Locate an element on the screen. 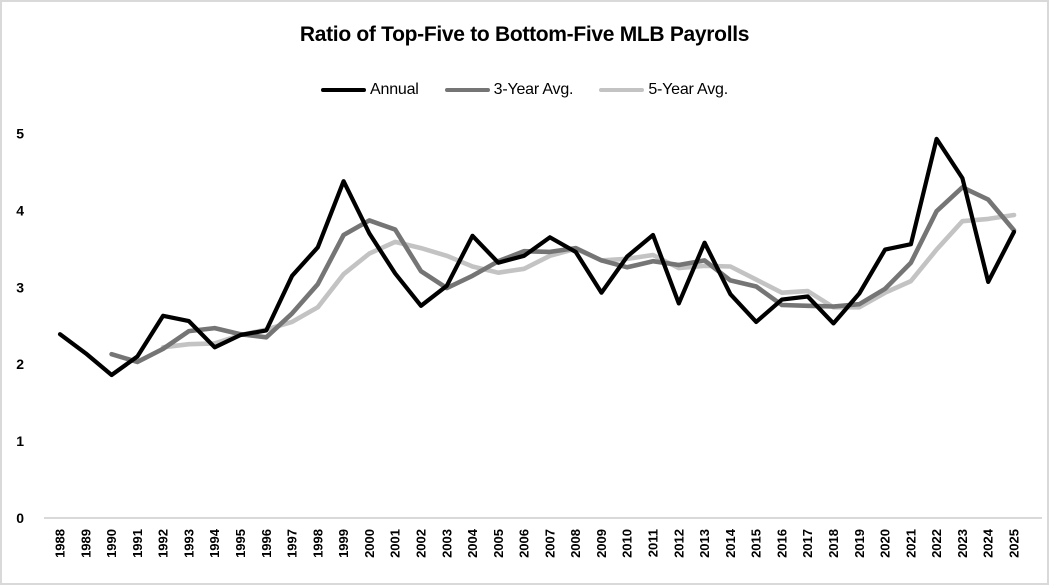 The height and width of the screenshot is (587, 1049). x-axis-label: 2017 is located at coordinates (807, 543).